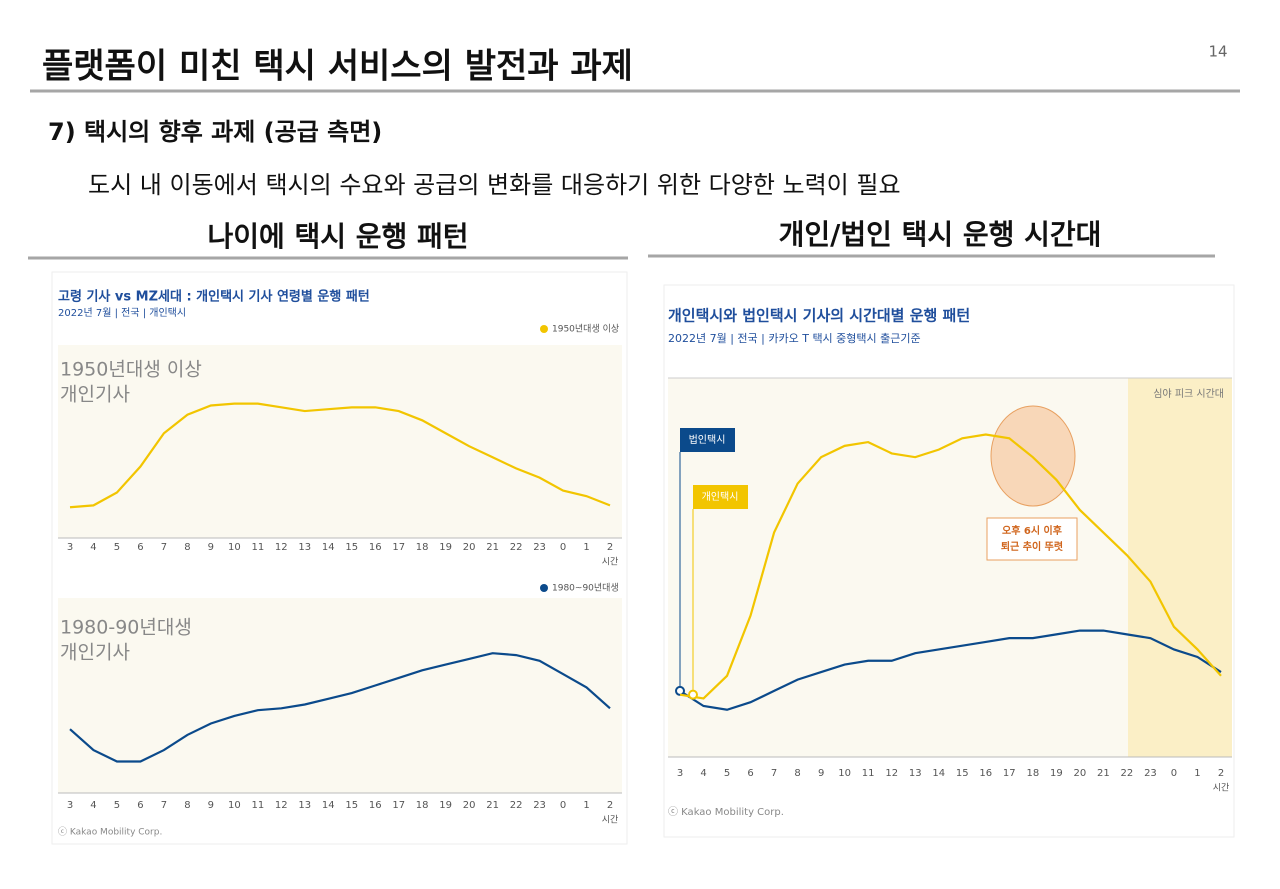 The height and width of the screenshot is (889, 1280). I want to click on plot-background, so click(340, 441).